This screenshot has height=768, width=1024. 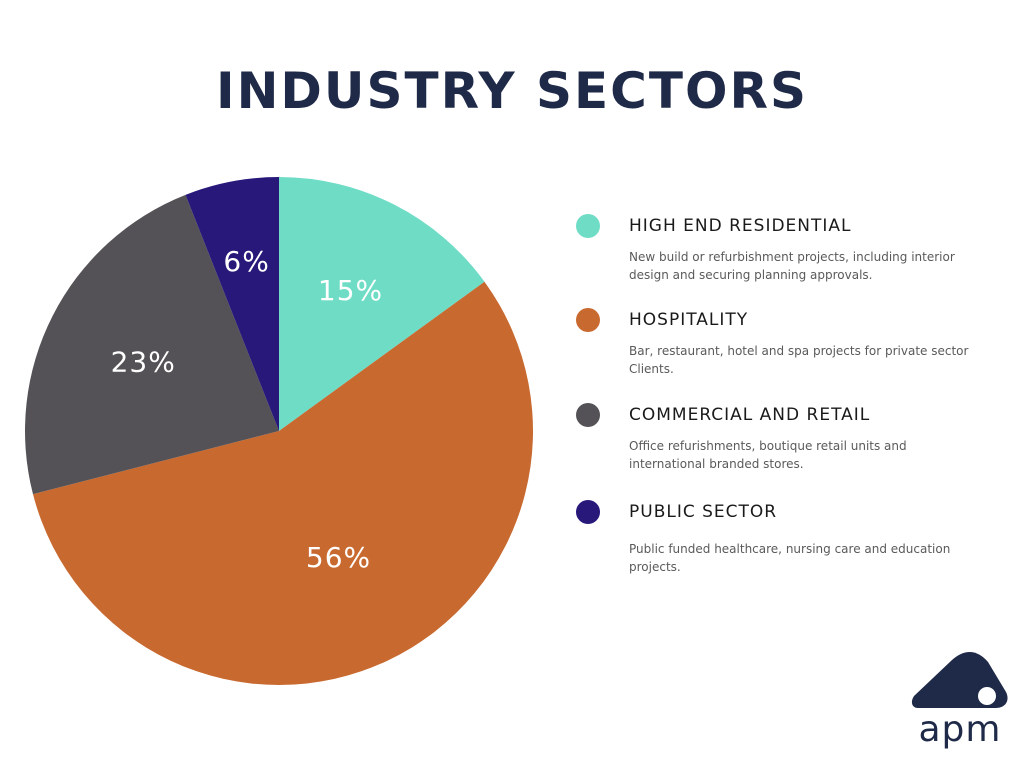 I want to click on pie-slice-public-sector, so click(x=232, y=304).